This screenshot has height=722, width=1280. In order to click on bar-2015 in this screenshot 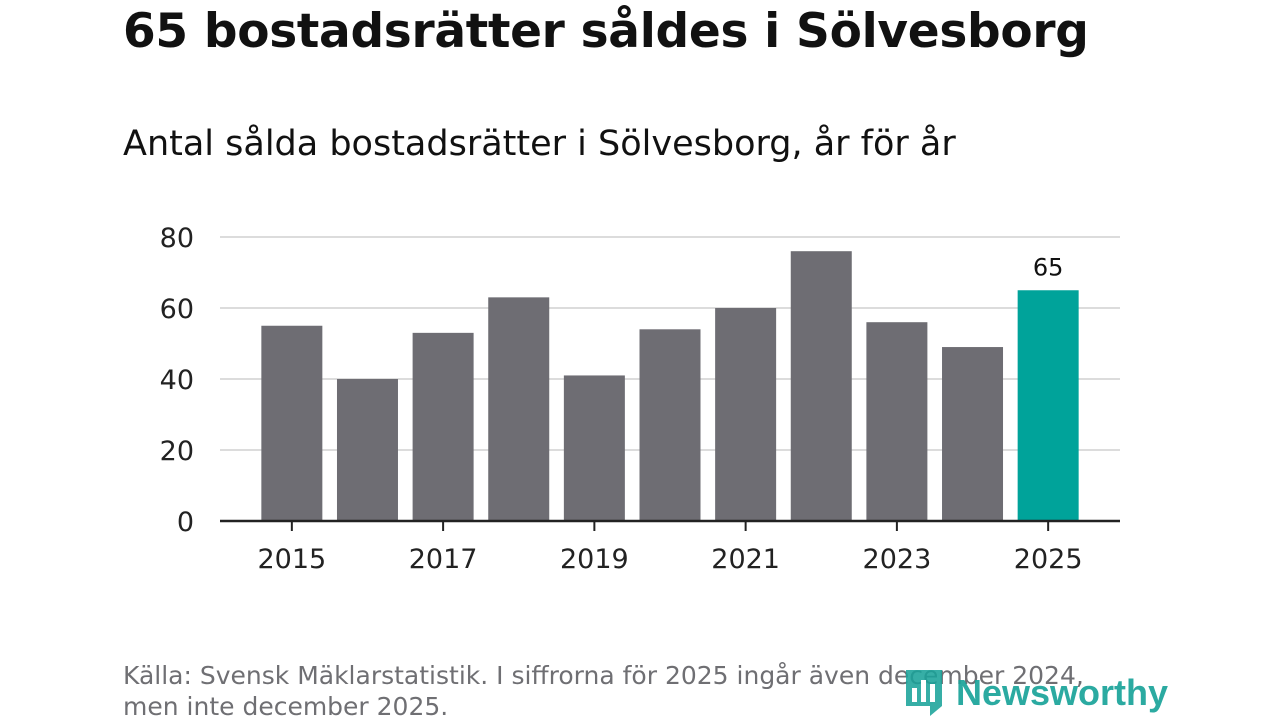, I will do `click(292, 423)`.